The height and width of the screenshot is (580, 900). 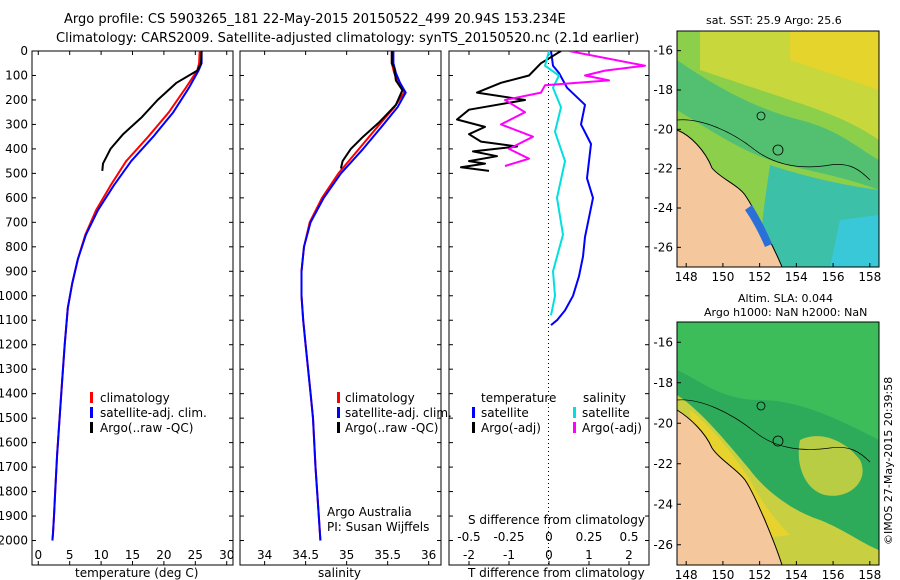 What do you see at coordinates (778, 381) in the screenshot?
I see `sla-lighter-green` at bounding box center [778, 381].